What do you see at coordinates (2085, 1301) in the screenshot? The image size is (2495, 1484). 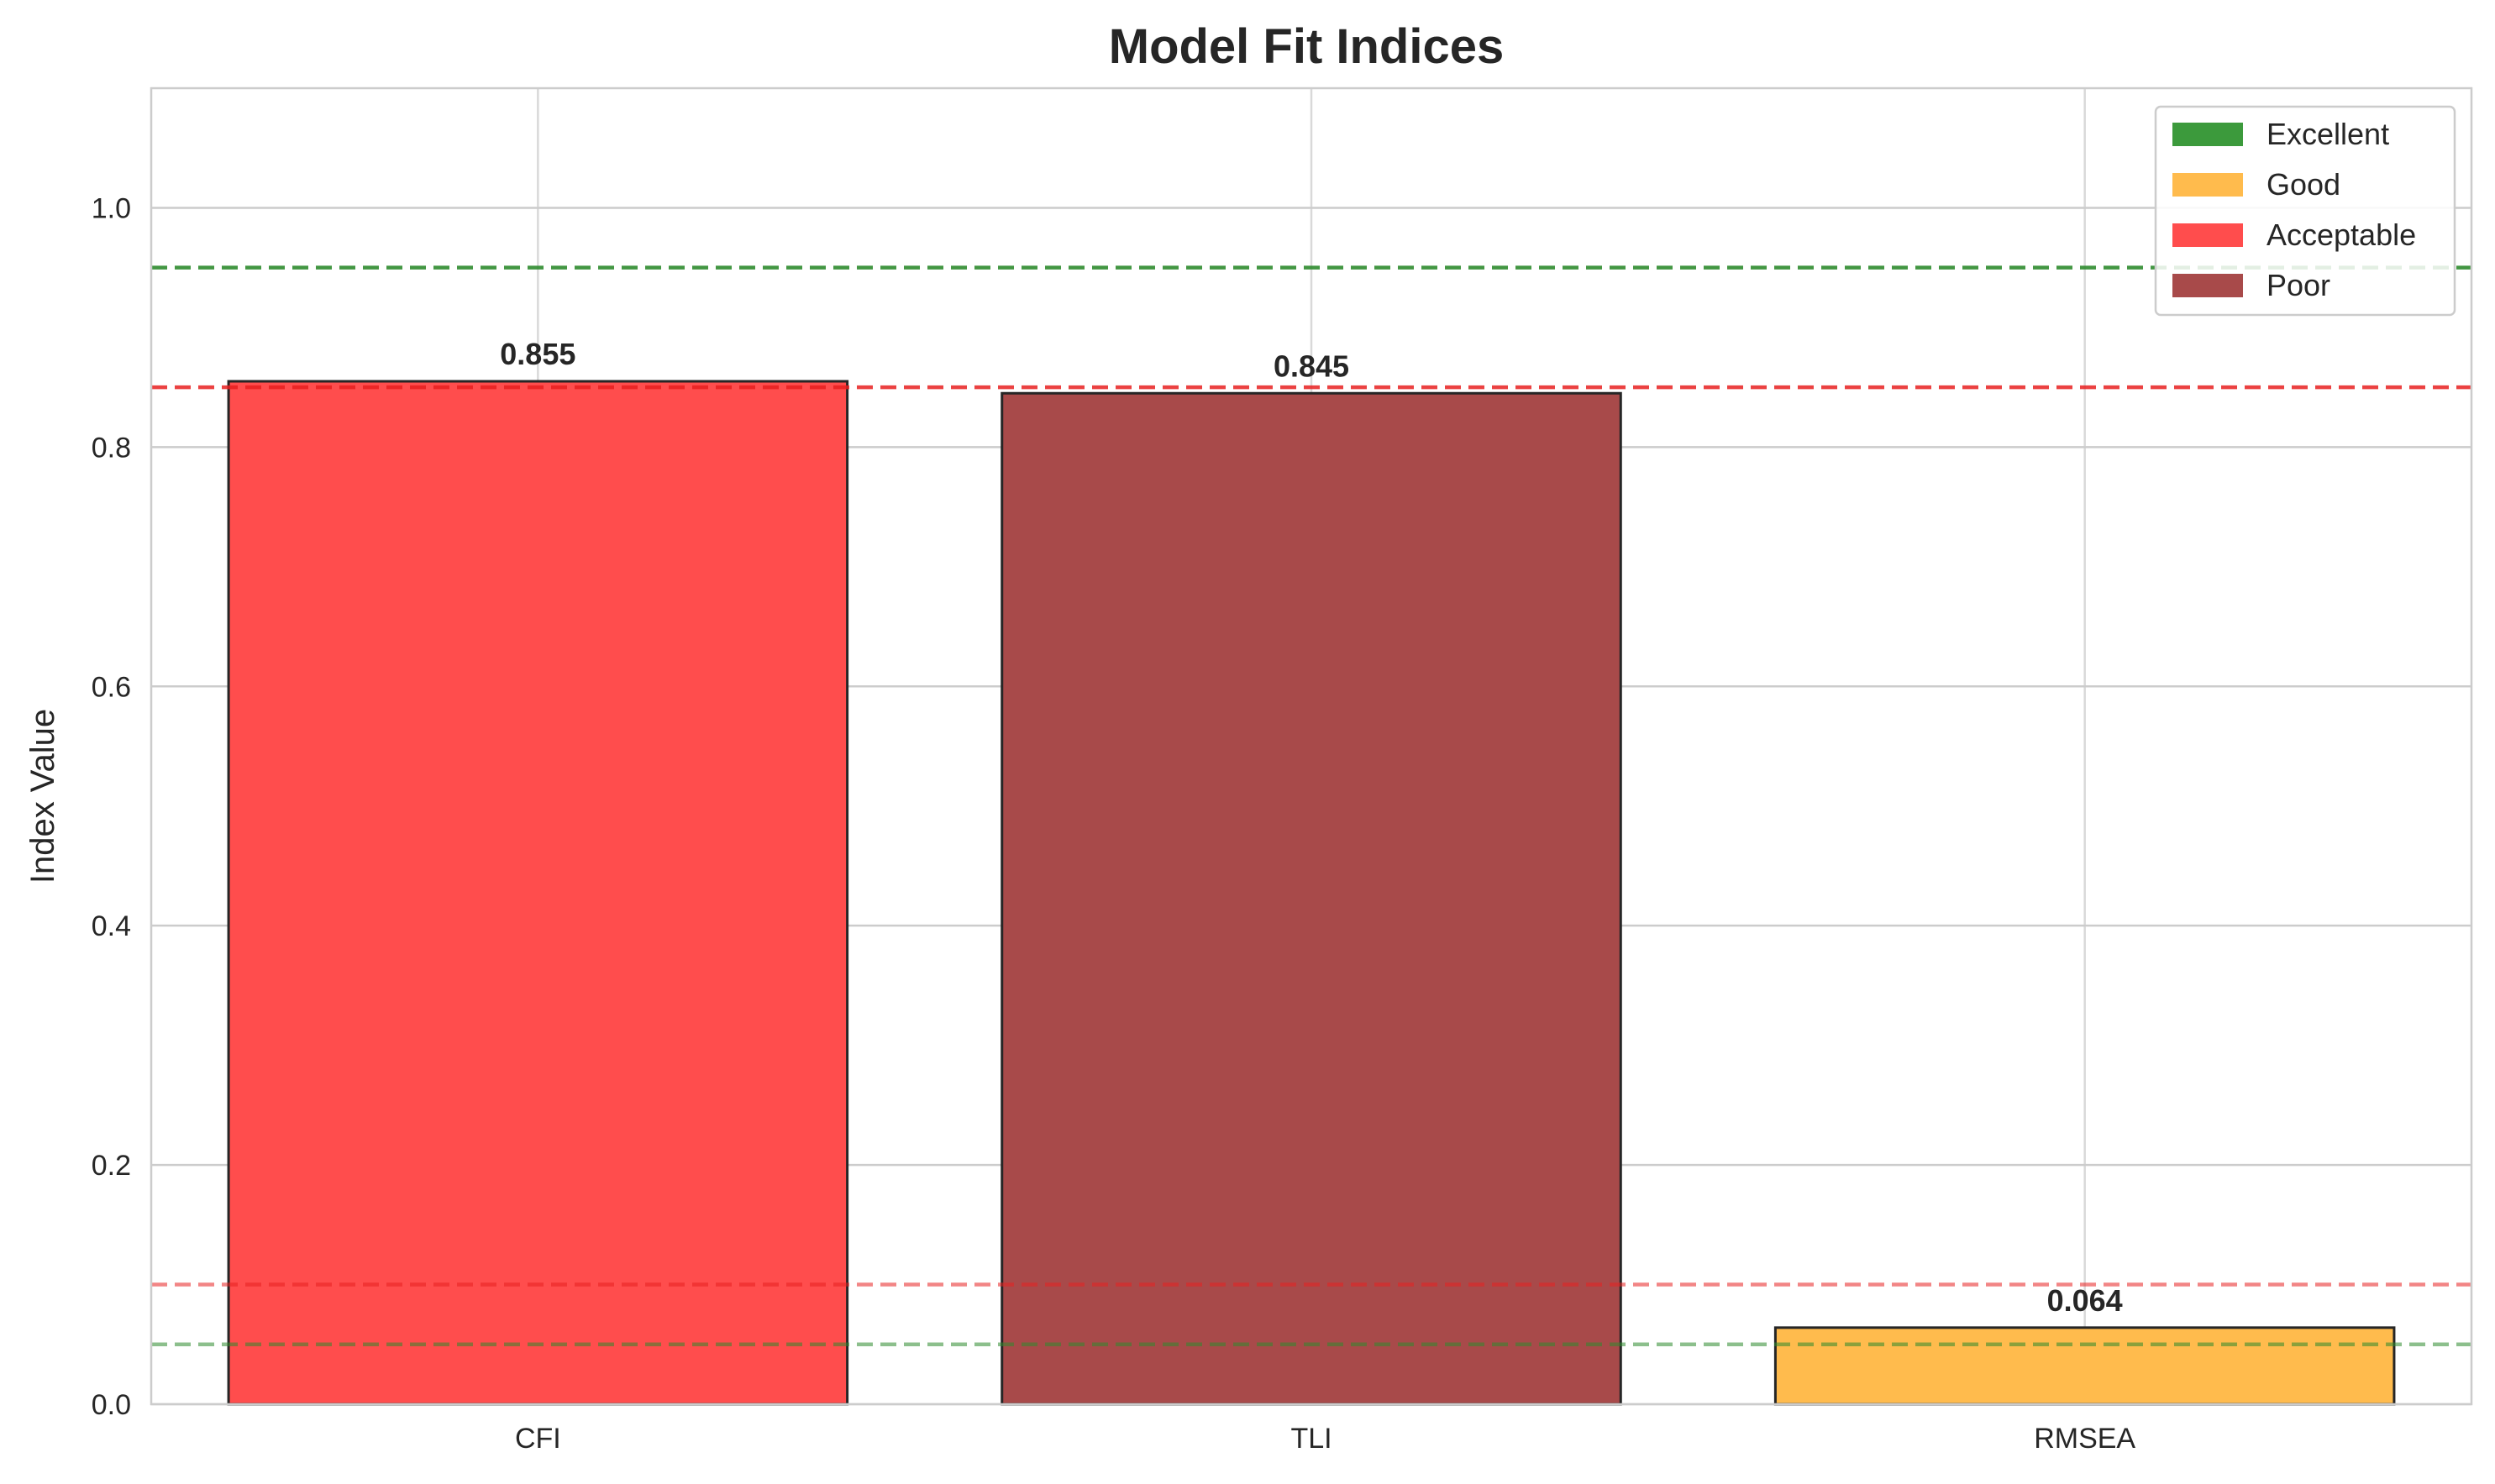 I see `bar-value-label: 0.064` at bounding box center [2085, 1301].